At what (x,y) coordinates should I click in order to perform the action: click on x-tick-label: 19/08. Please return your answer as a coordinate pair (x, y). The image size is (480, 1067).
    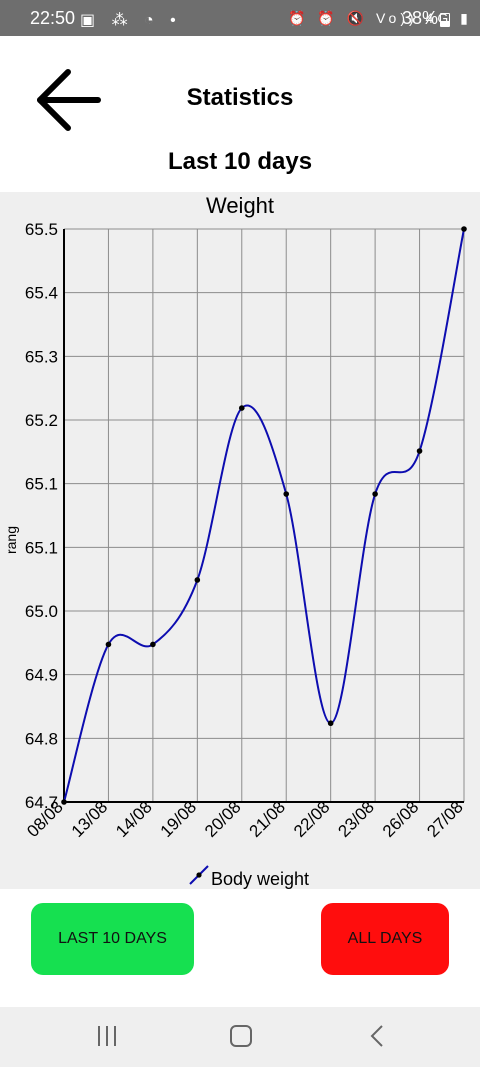
    Looking at the image, I should click on (179, 819).